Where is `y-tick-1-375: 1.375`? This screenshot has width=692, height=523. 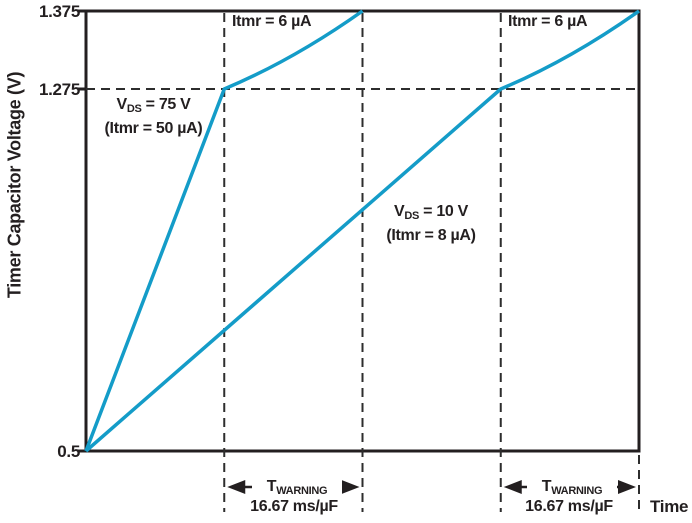 y-tick-1-375: 1.375 is located at coordinates (59, 11).